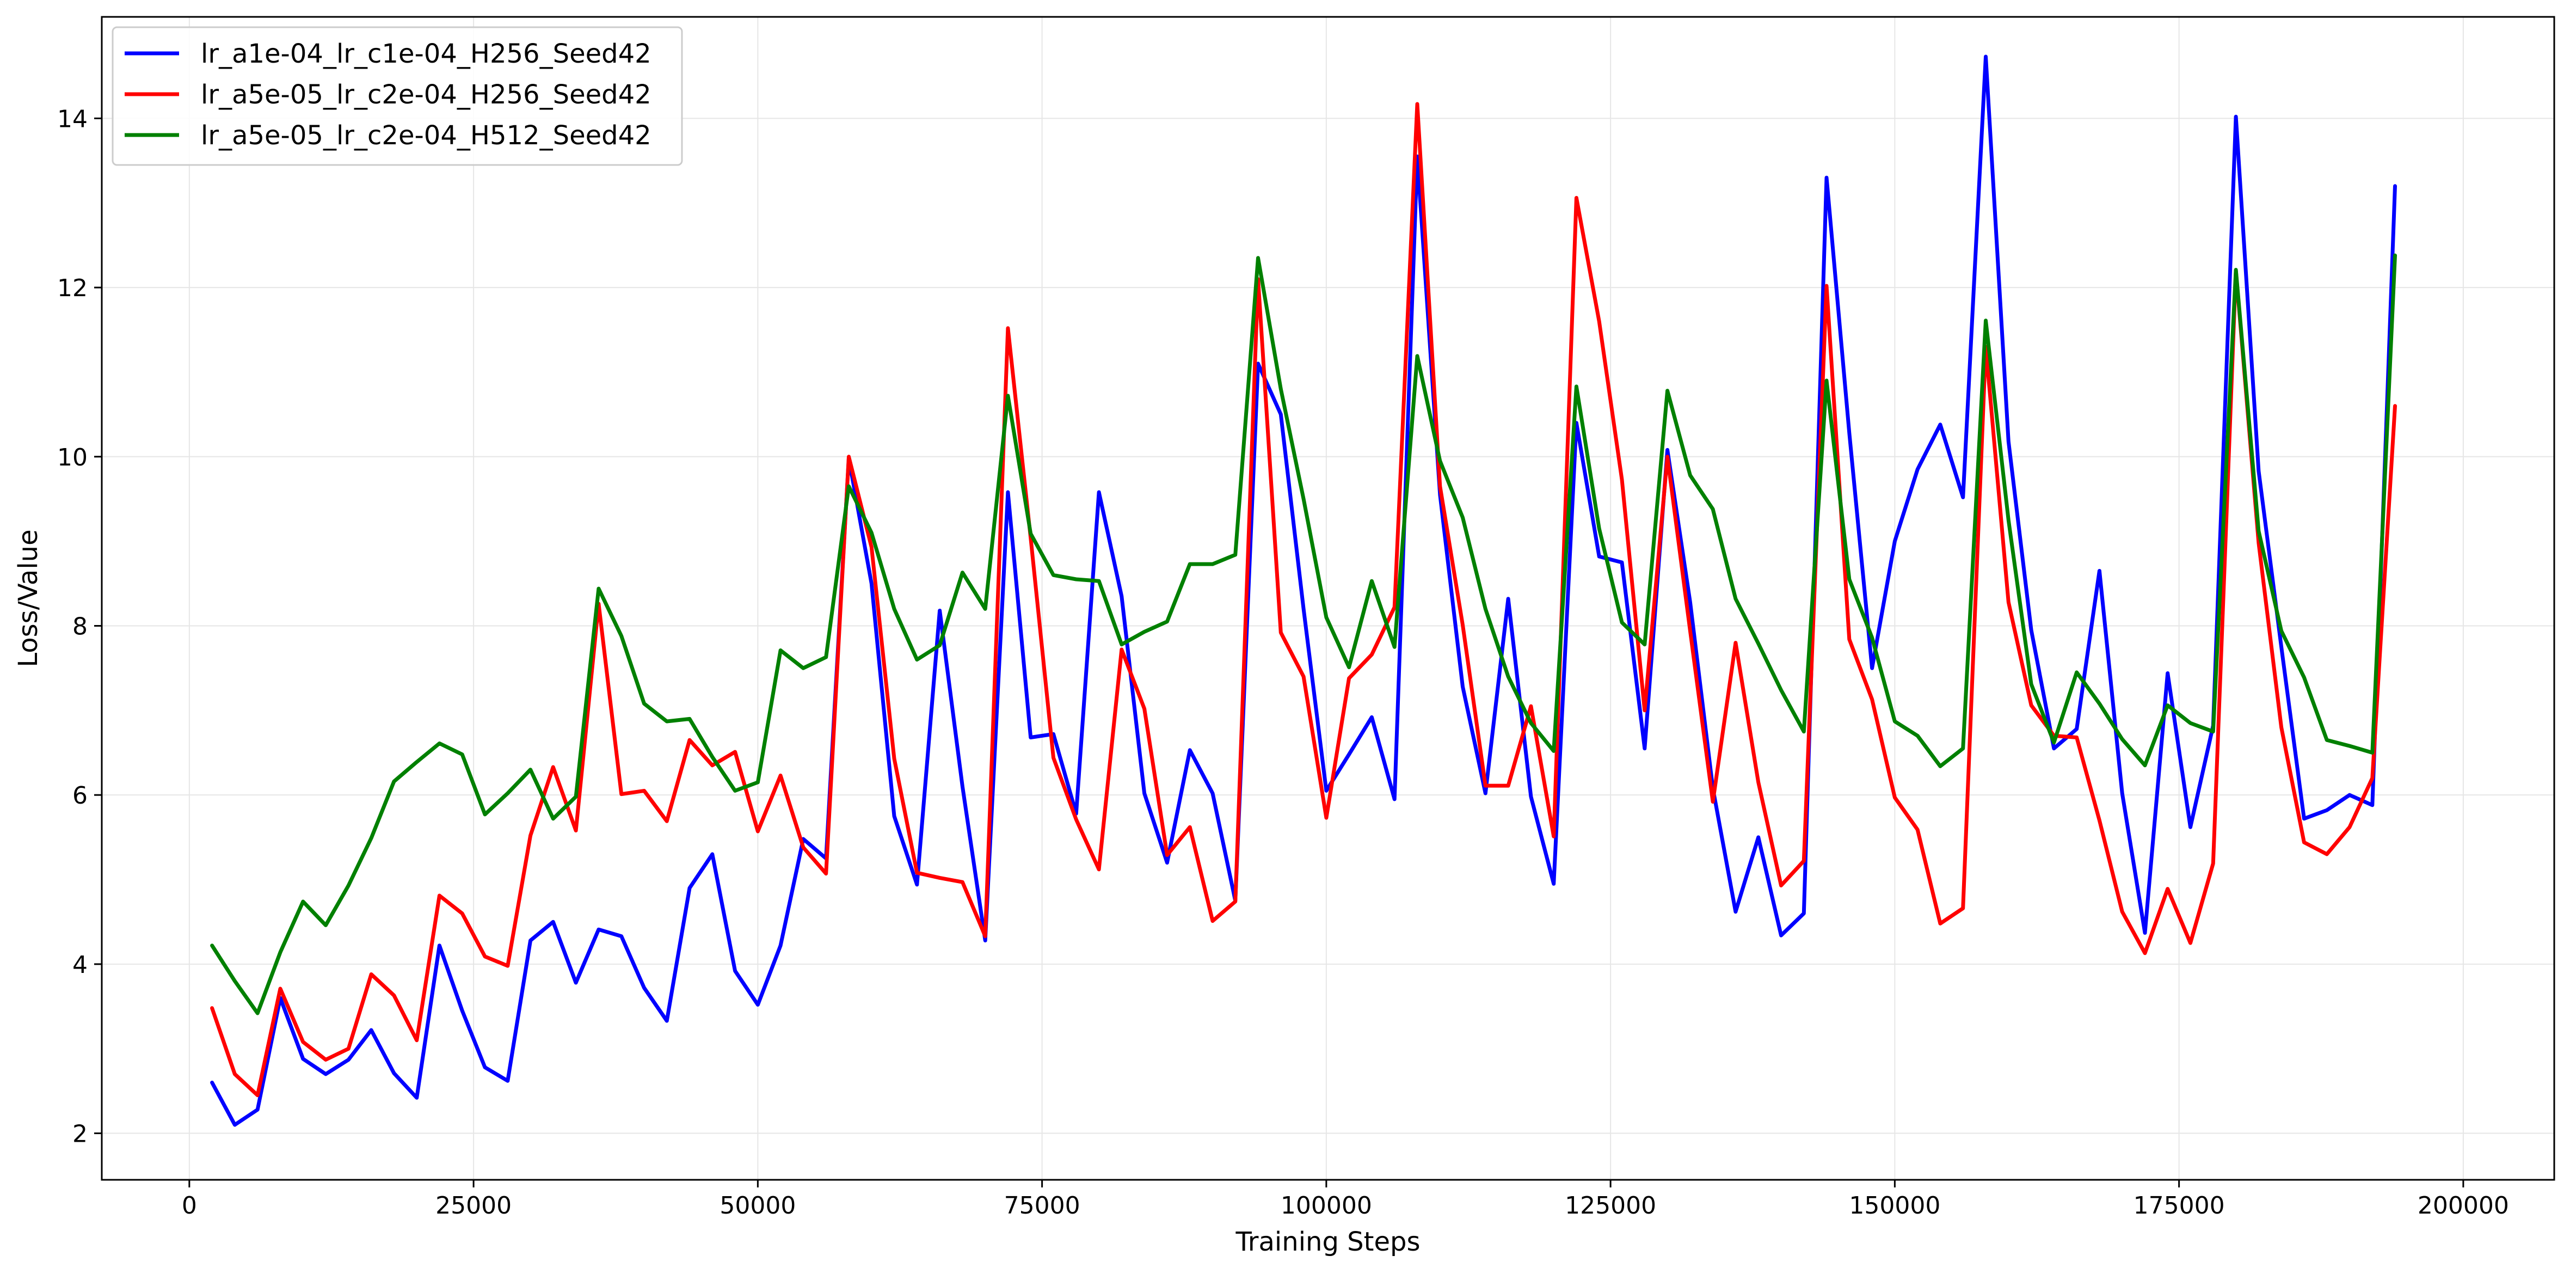  Describe the element at coordinates (189, 1206) in the screenshot. I see `x-tick-label: 0` at that location.